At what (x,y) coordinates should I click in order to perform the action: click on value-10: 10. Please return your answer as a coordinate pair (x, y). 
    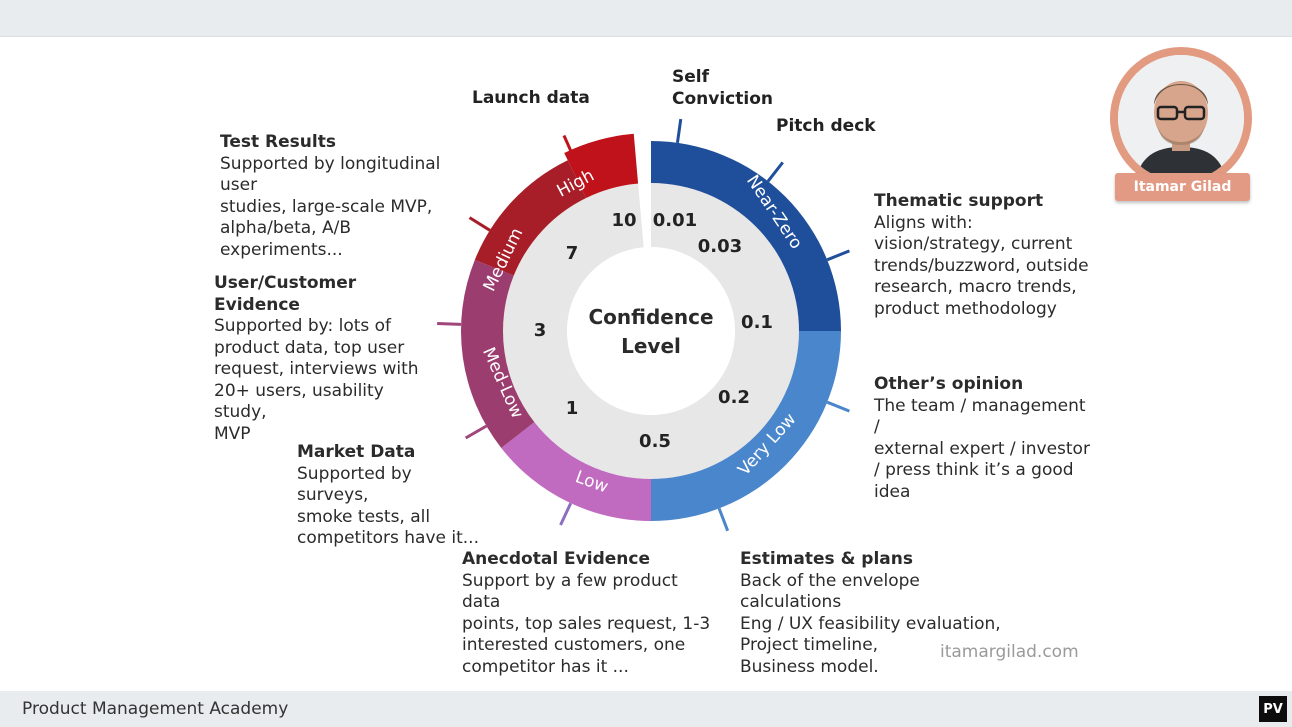
    Looking at the image, I should click on (623, 220).